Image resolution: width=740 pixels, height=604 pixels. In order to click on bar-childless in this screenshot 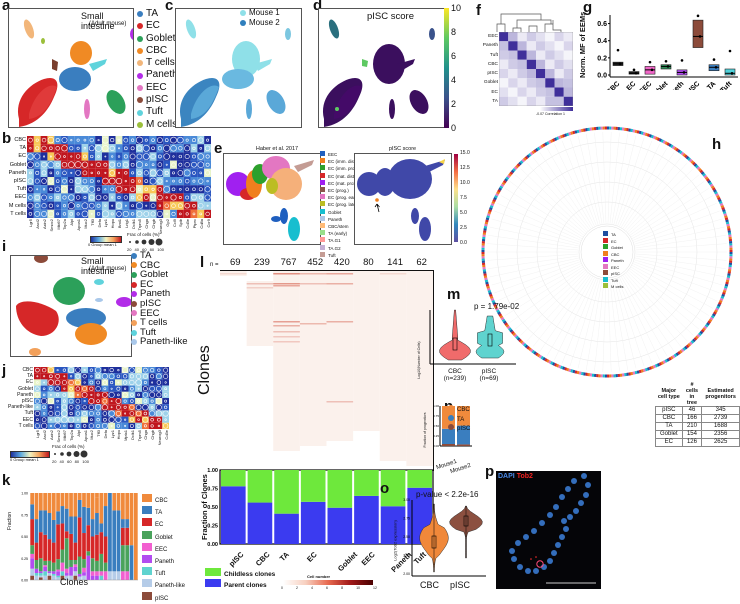, I will do `click(313, 486)`.